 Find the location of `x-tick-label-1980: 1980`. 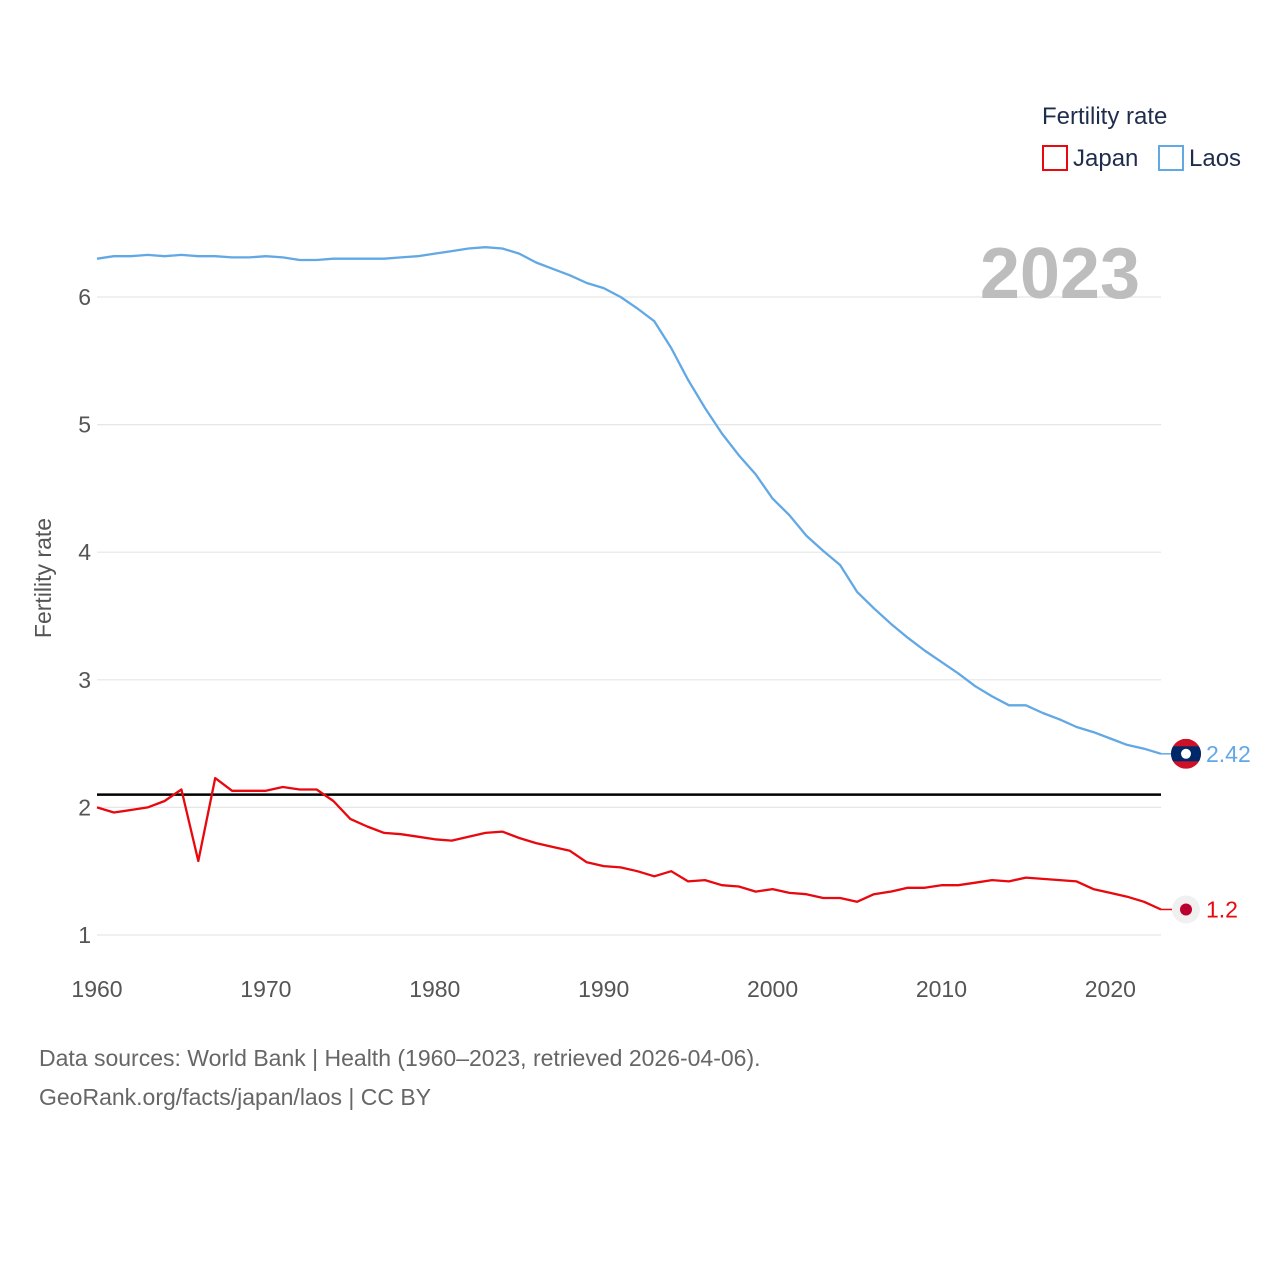

x-tick-label-1980: 1980 is located at coordinates (434, 989).